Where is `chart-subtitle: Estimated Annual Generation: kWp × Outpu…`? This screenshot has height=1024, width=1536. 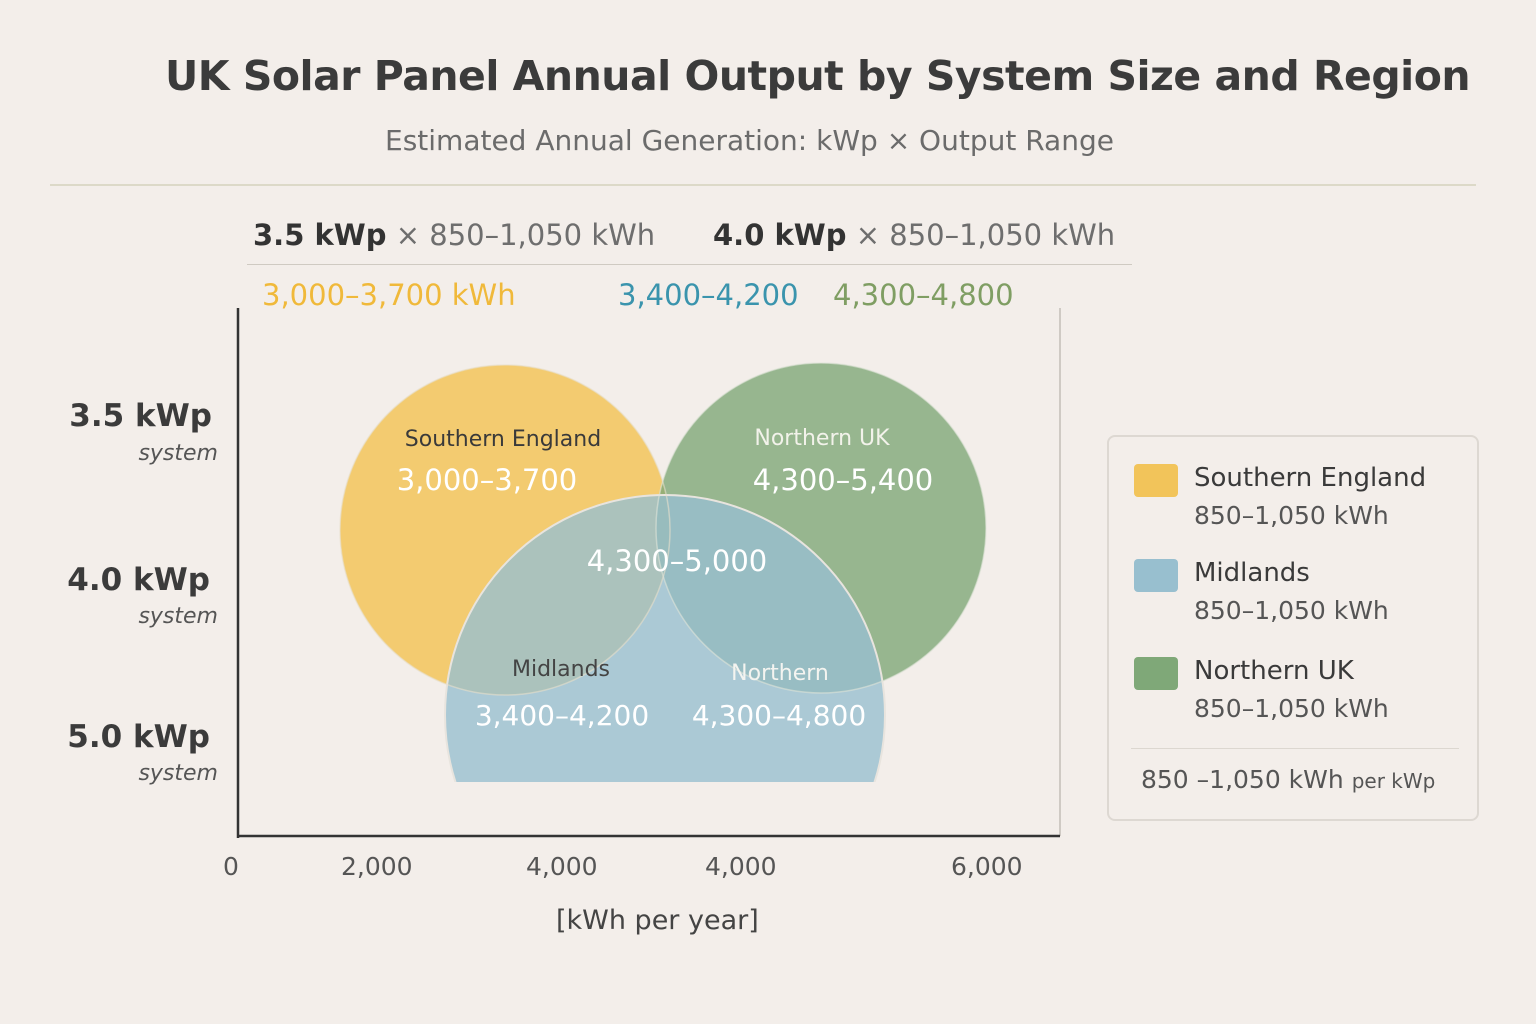 chart-subtitle: Estimated Annual Generation: kWp × Outpu… is located at coordinates (749, 140).